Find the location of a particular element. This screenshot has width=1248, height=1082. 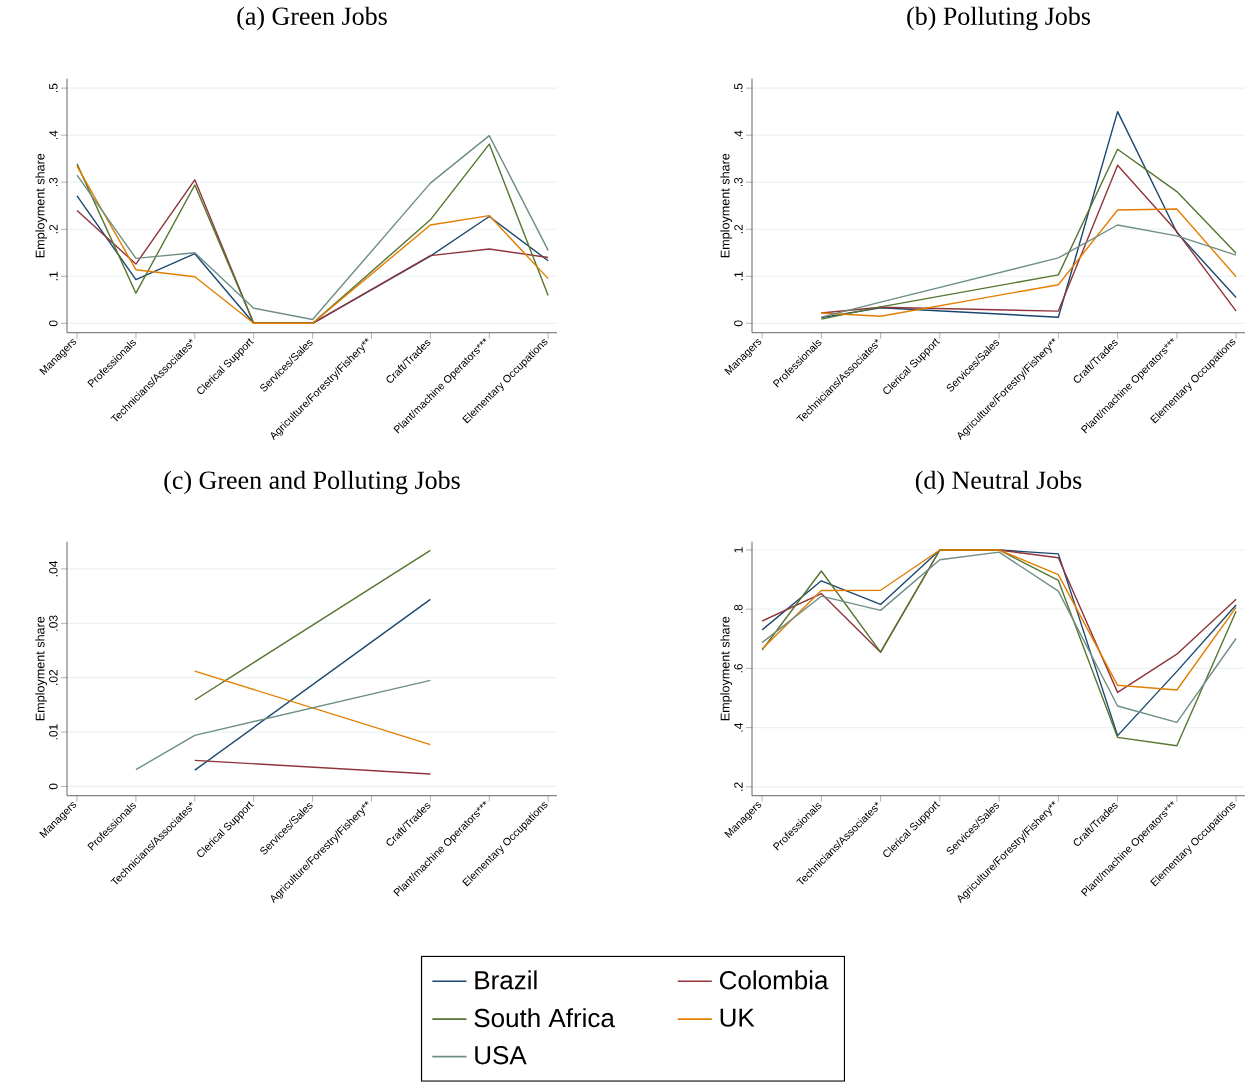

legend-label: Brazil is located at coordinates (506, 980).